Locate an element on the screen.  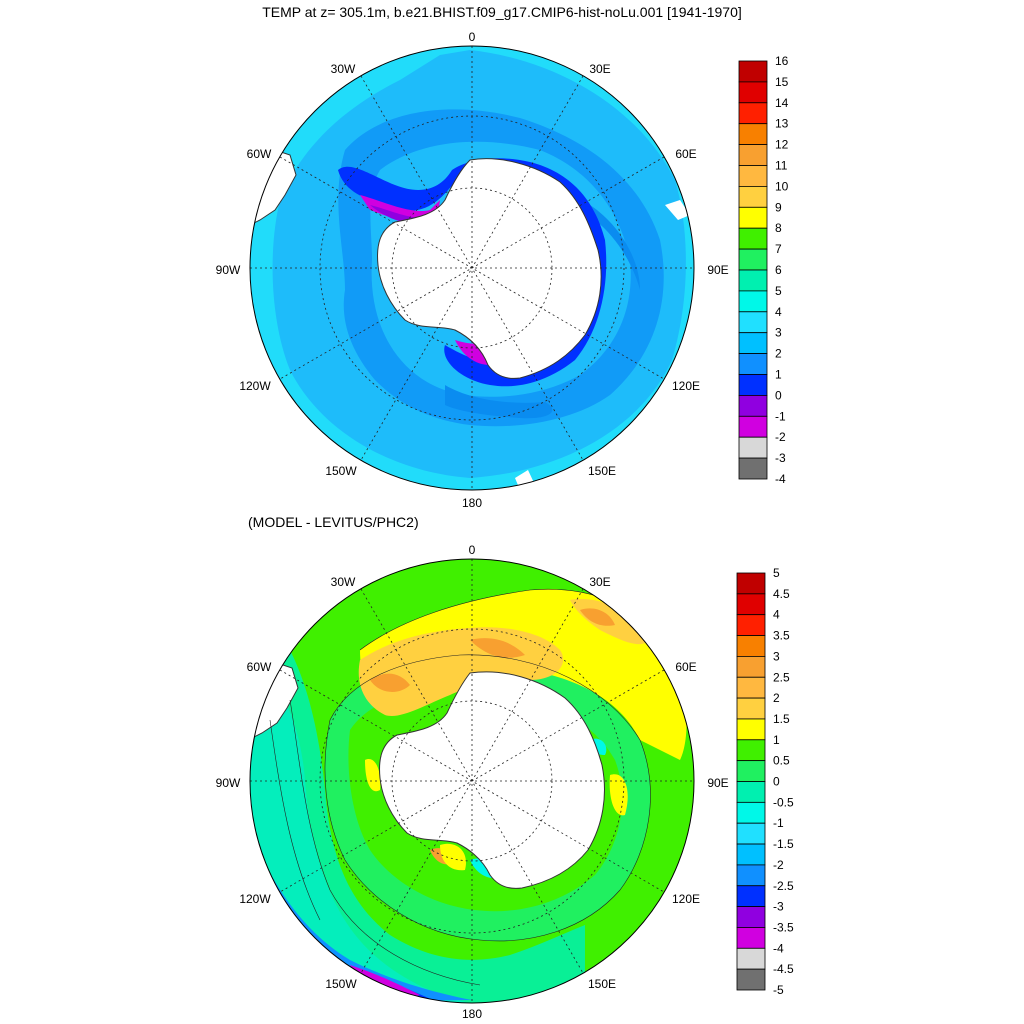
top-colorbar-label: 6 is located at coordinates (778, 270).